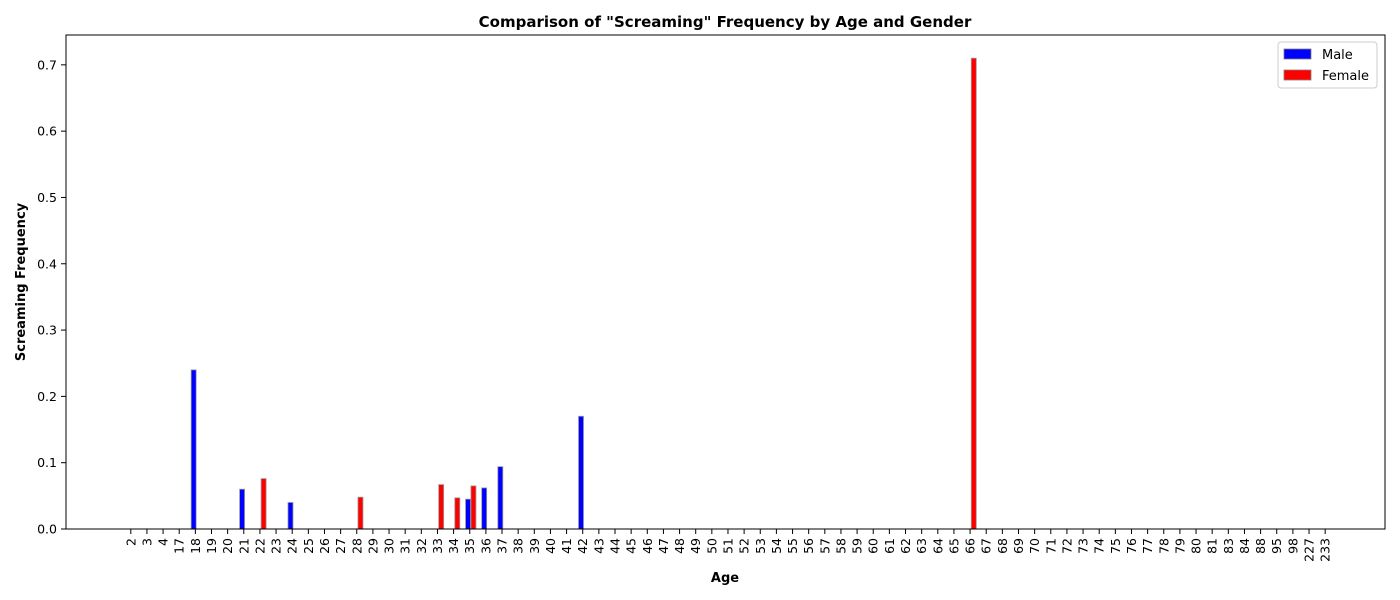 Image resolution: width=1400 pixels, height=600 pixels. I want to click on x-tick-label: 36, so click(485, 546).